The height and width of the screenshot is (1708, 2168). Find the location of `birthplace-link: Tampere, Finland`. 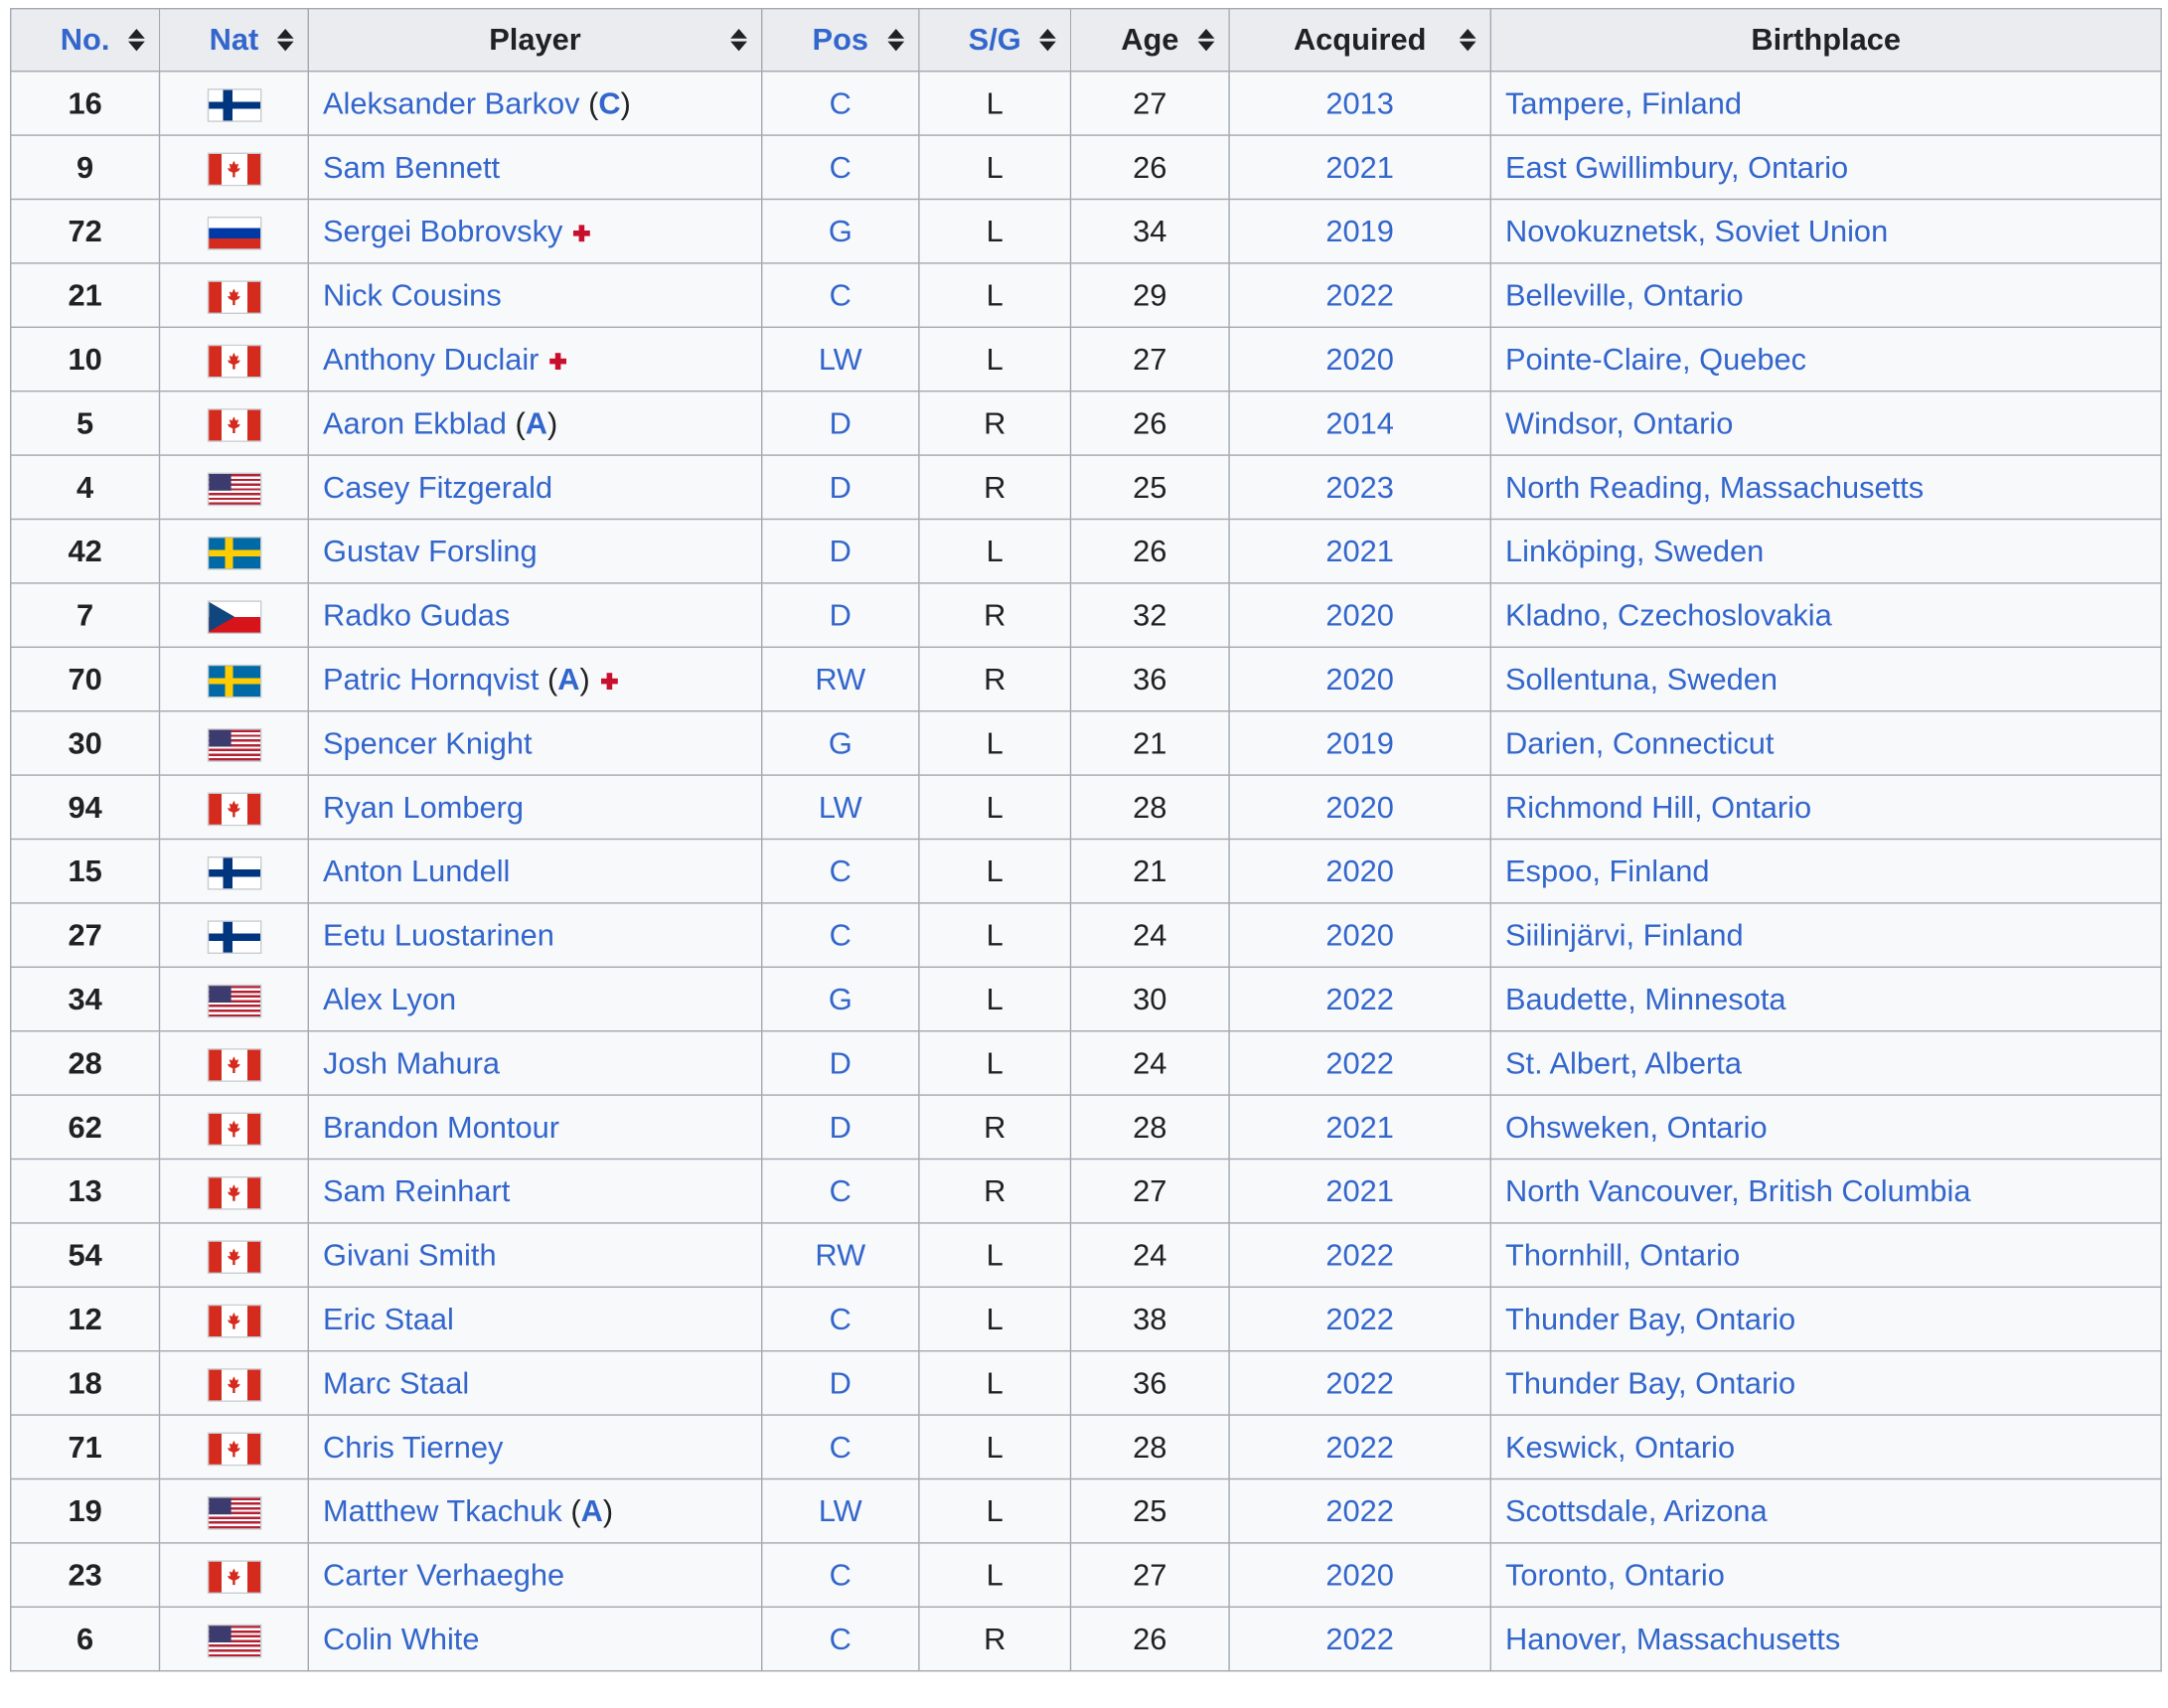

birthplace-link: Tampere, Finland is located at coordinates (1623, 102).